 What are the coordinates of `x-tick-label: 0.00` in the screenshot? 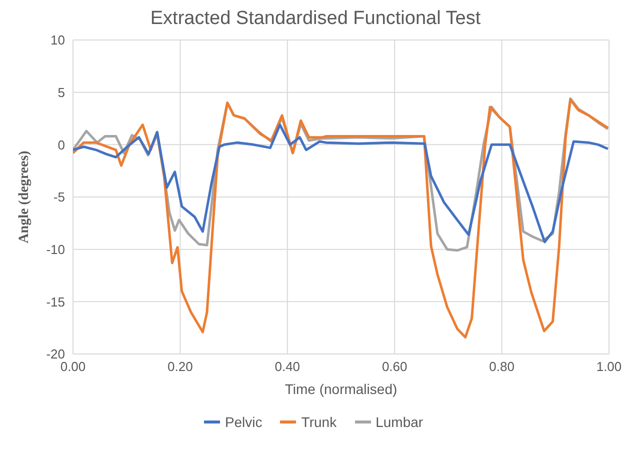 It's located at (73, 366).